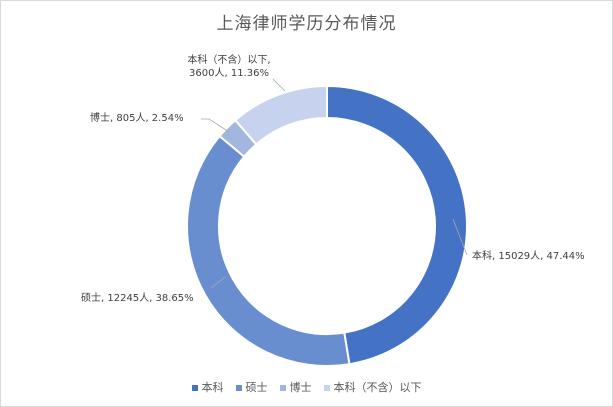 The width and height of the screenshot is (613, 407). Describe the element at coordinates (300, 387) in the screenshot. I see `legend-label-doctorate: 博士` at that location.